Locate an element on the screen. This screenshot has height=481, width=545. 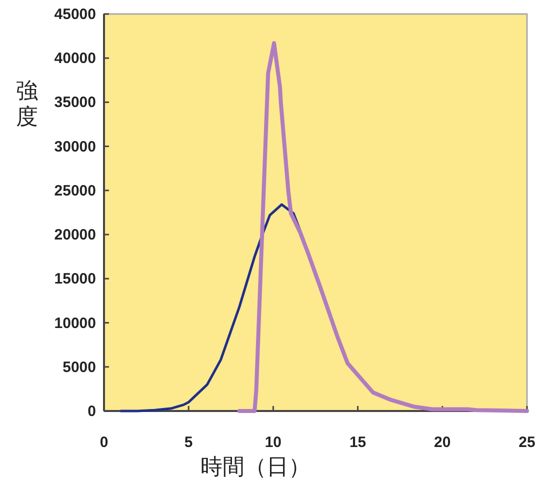
y-tick-label: 20000 is located at coordinates (75, 235).